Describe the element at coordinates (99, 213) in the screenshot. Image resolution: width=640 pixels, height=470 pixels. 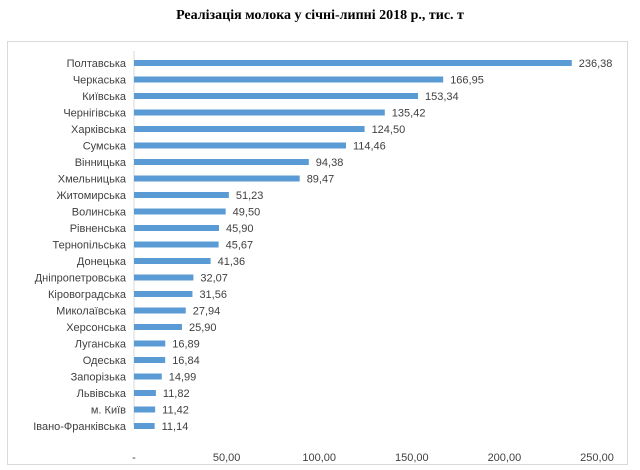
I see `category-label: Волинська` at that location.